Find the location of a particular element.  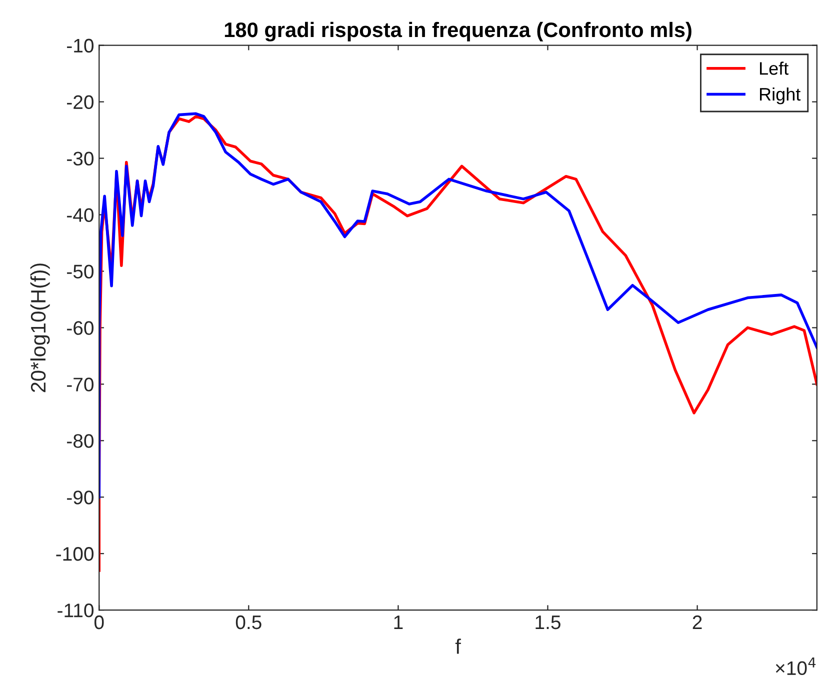

x-tick-label: 1 is located at coordinates (398, 623).